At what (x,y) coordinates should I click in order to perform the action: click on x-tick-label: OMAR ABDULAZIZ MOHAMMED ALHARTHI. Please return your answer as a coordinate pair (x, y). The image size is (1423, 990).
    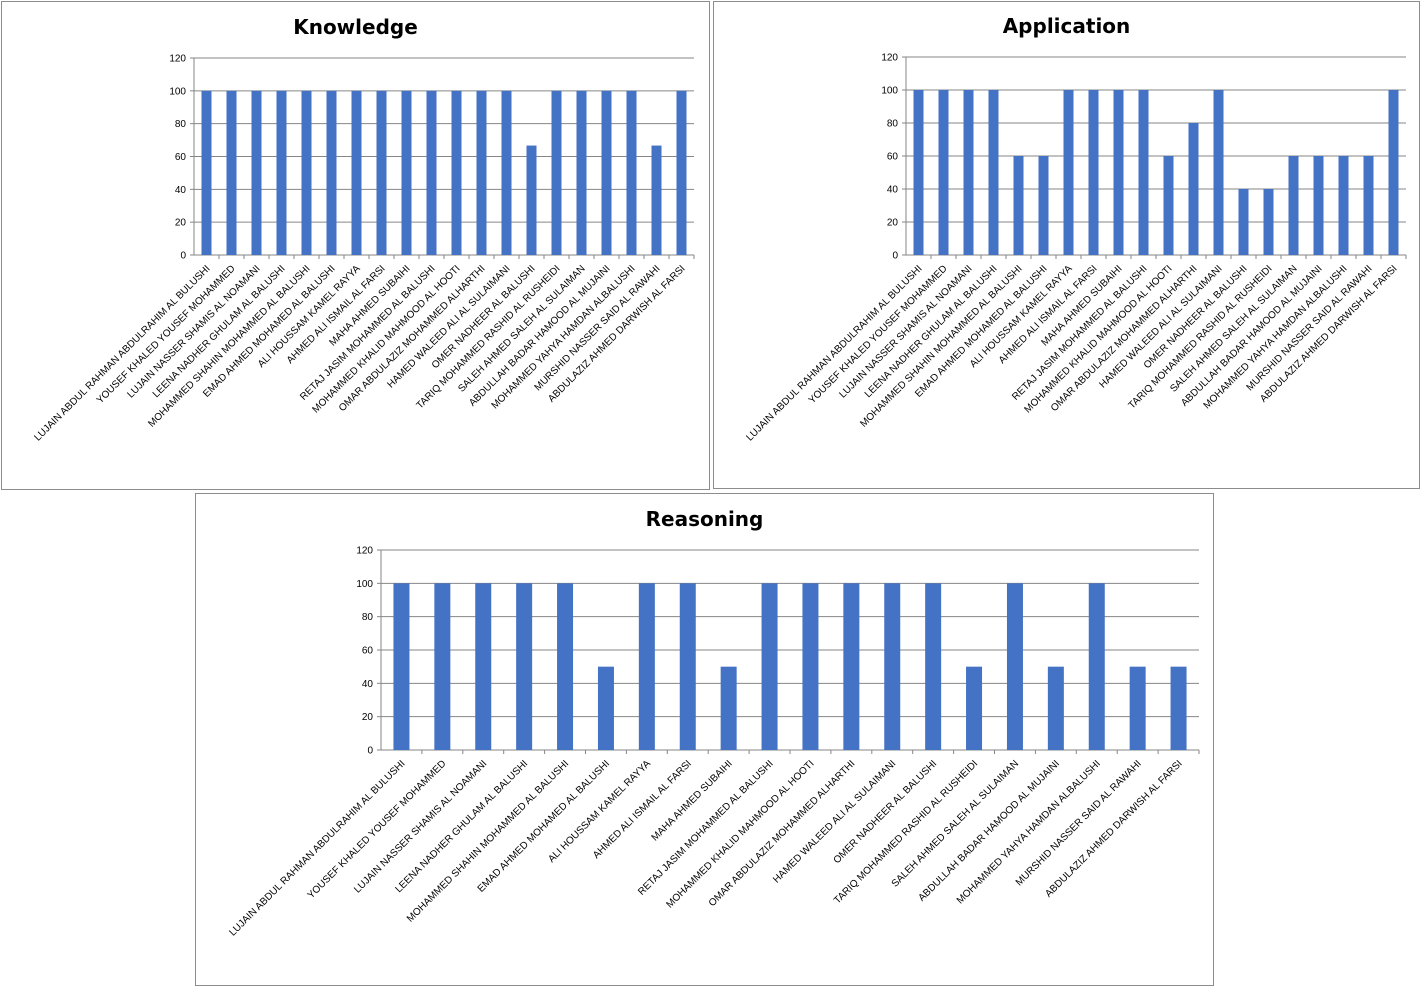
    Looking at the image, I should click on (782, 833).